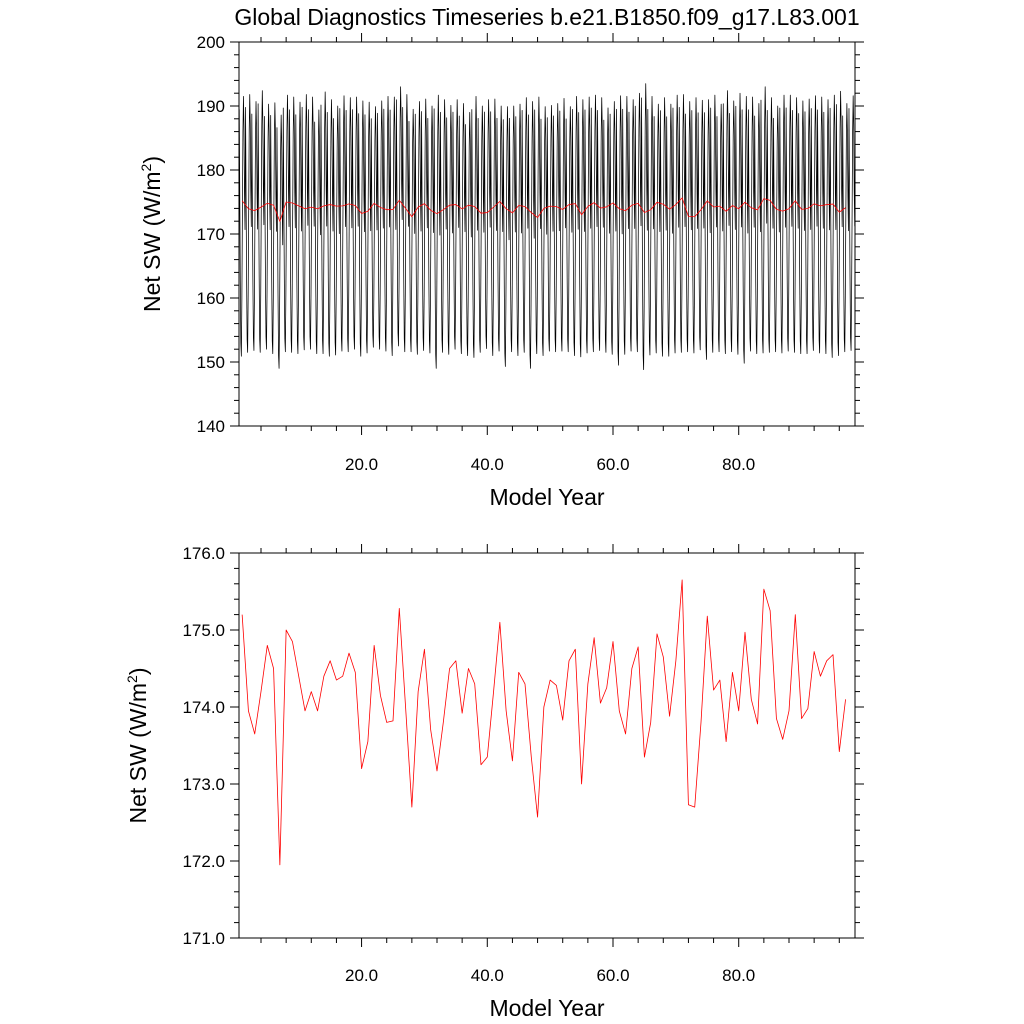  I want to click on y-tick-label: 200, so click(211, 42).